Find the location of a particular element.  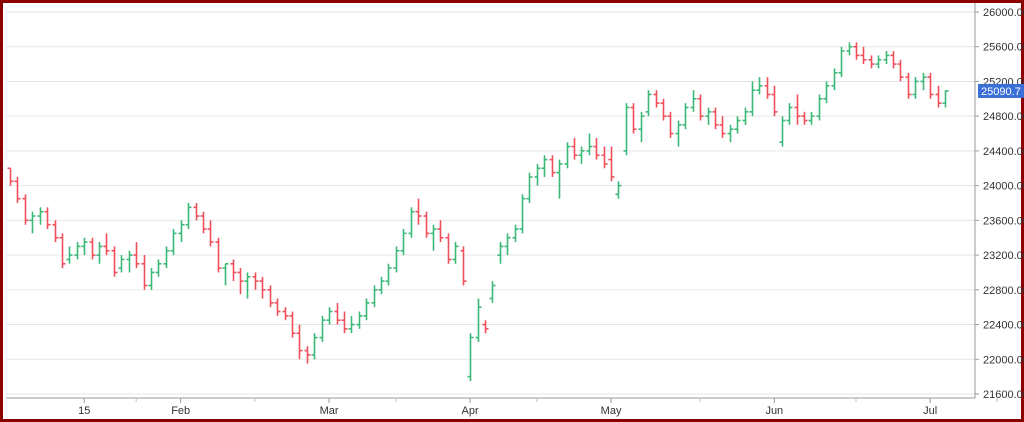

y-tick-label: 24400.00 is located at coordinates (1003, 152).